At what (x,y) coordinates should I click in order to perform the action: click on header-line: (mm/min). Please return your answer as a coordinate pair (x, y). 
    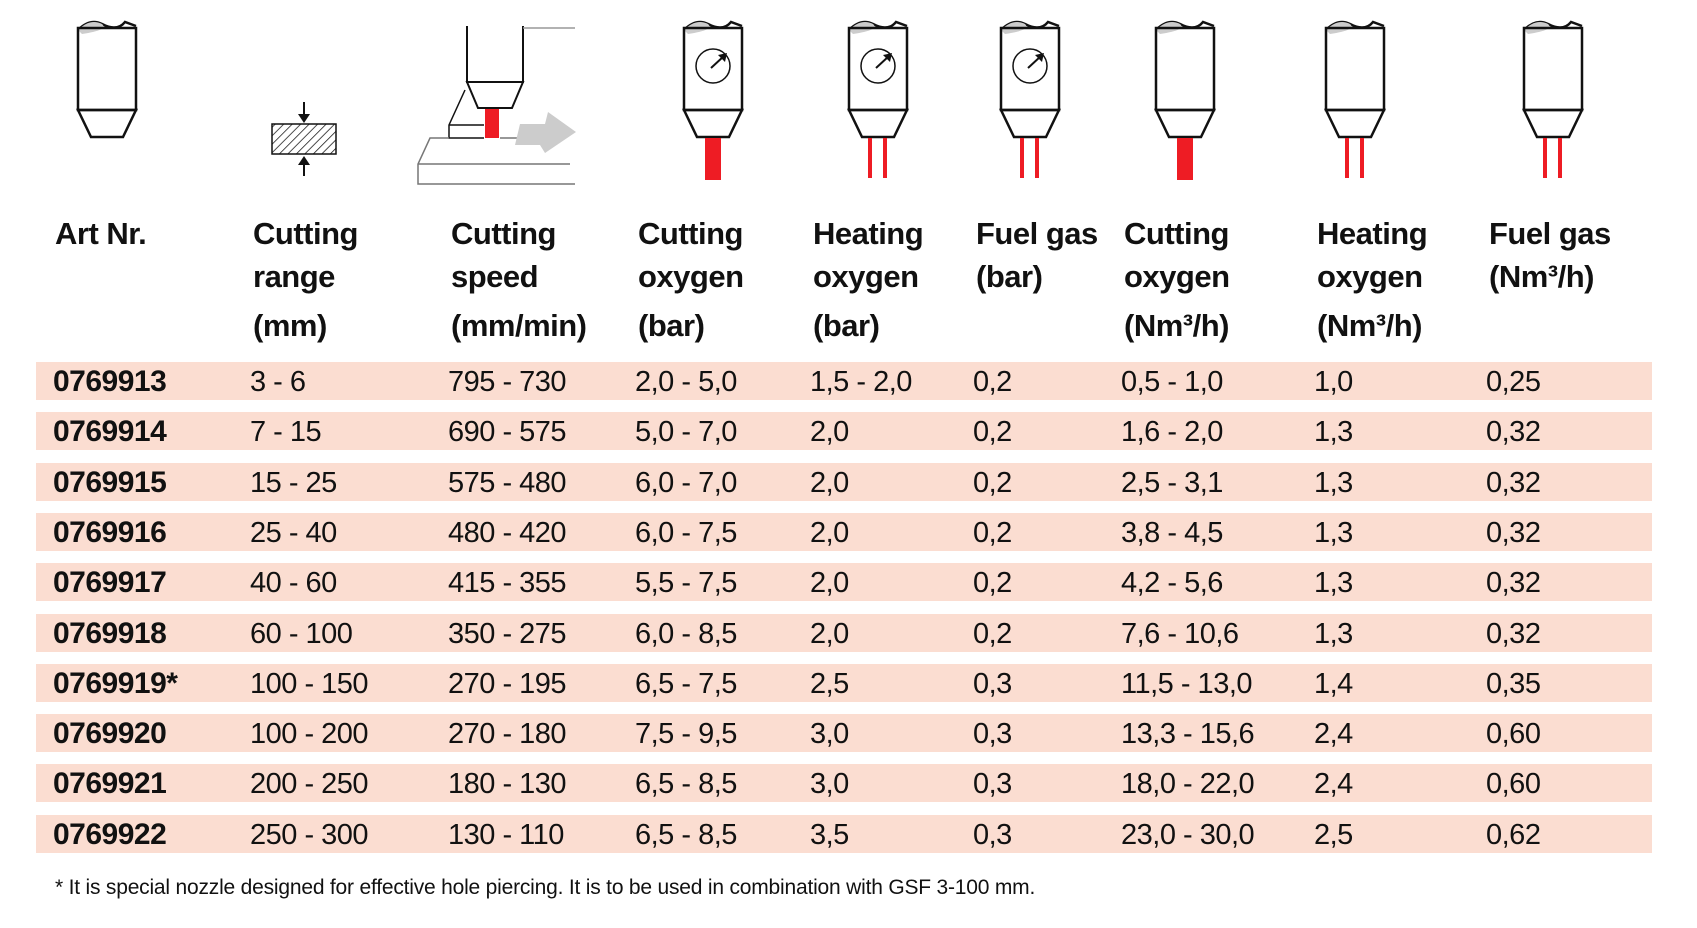
    Looking at the image, I should click on (519, 325).